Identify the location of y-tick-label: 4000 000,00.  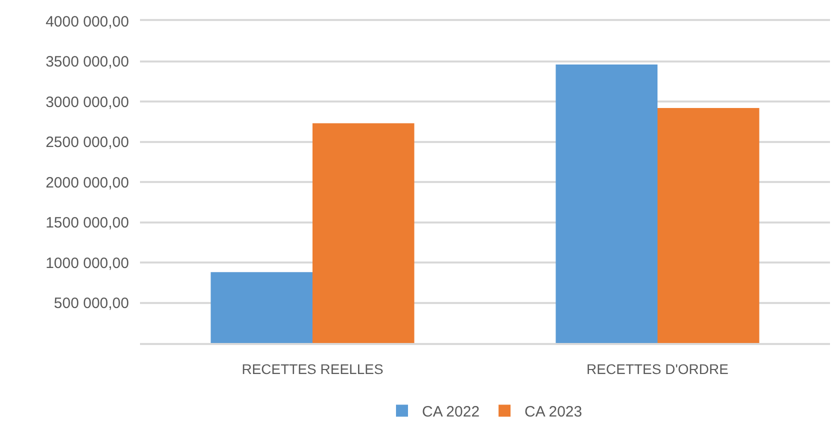
(87, 21).